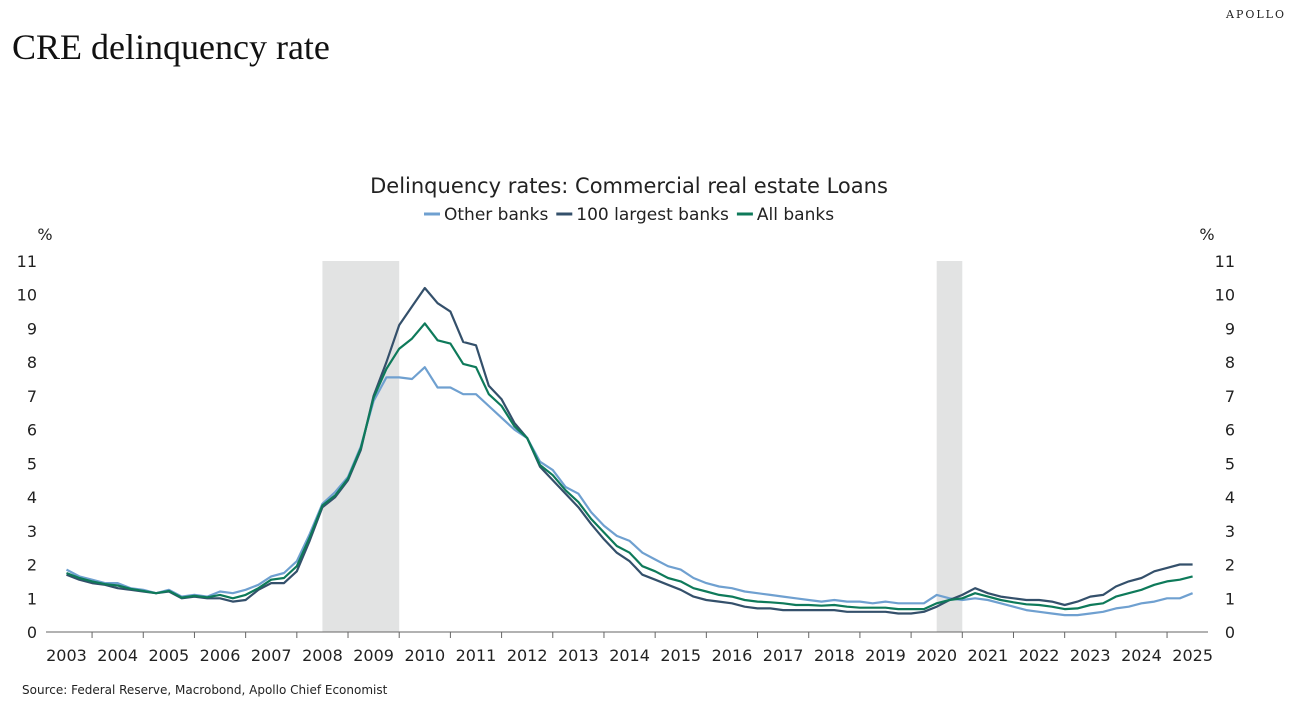 This screenshot has width=1292, height=707. I want to click on y-tick-right-3: 3, so click(1230, 531).